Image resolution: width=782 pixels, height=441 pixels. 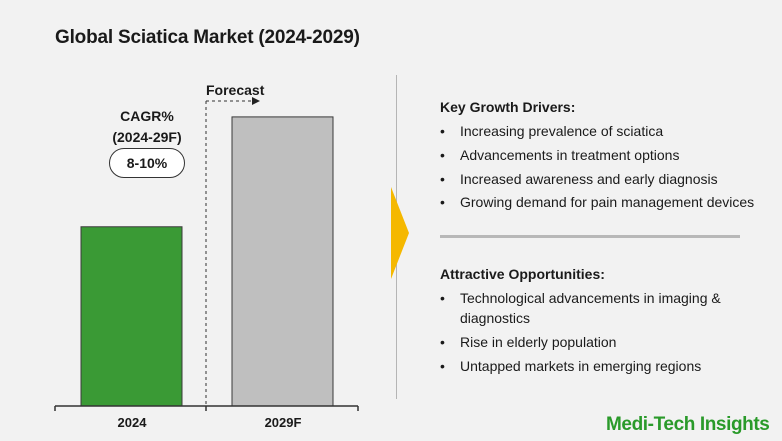 What do you see at coordinates (522, 274) in the screenshot?
I see `attractive-opportunities-heading: Attractive Opportunities:` at bounding box center [522, 274].